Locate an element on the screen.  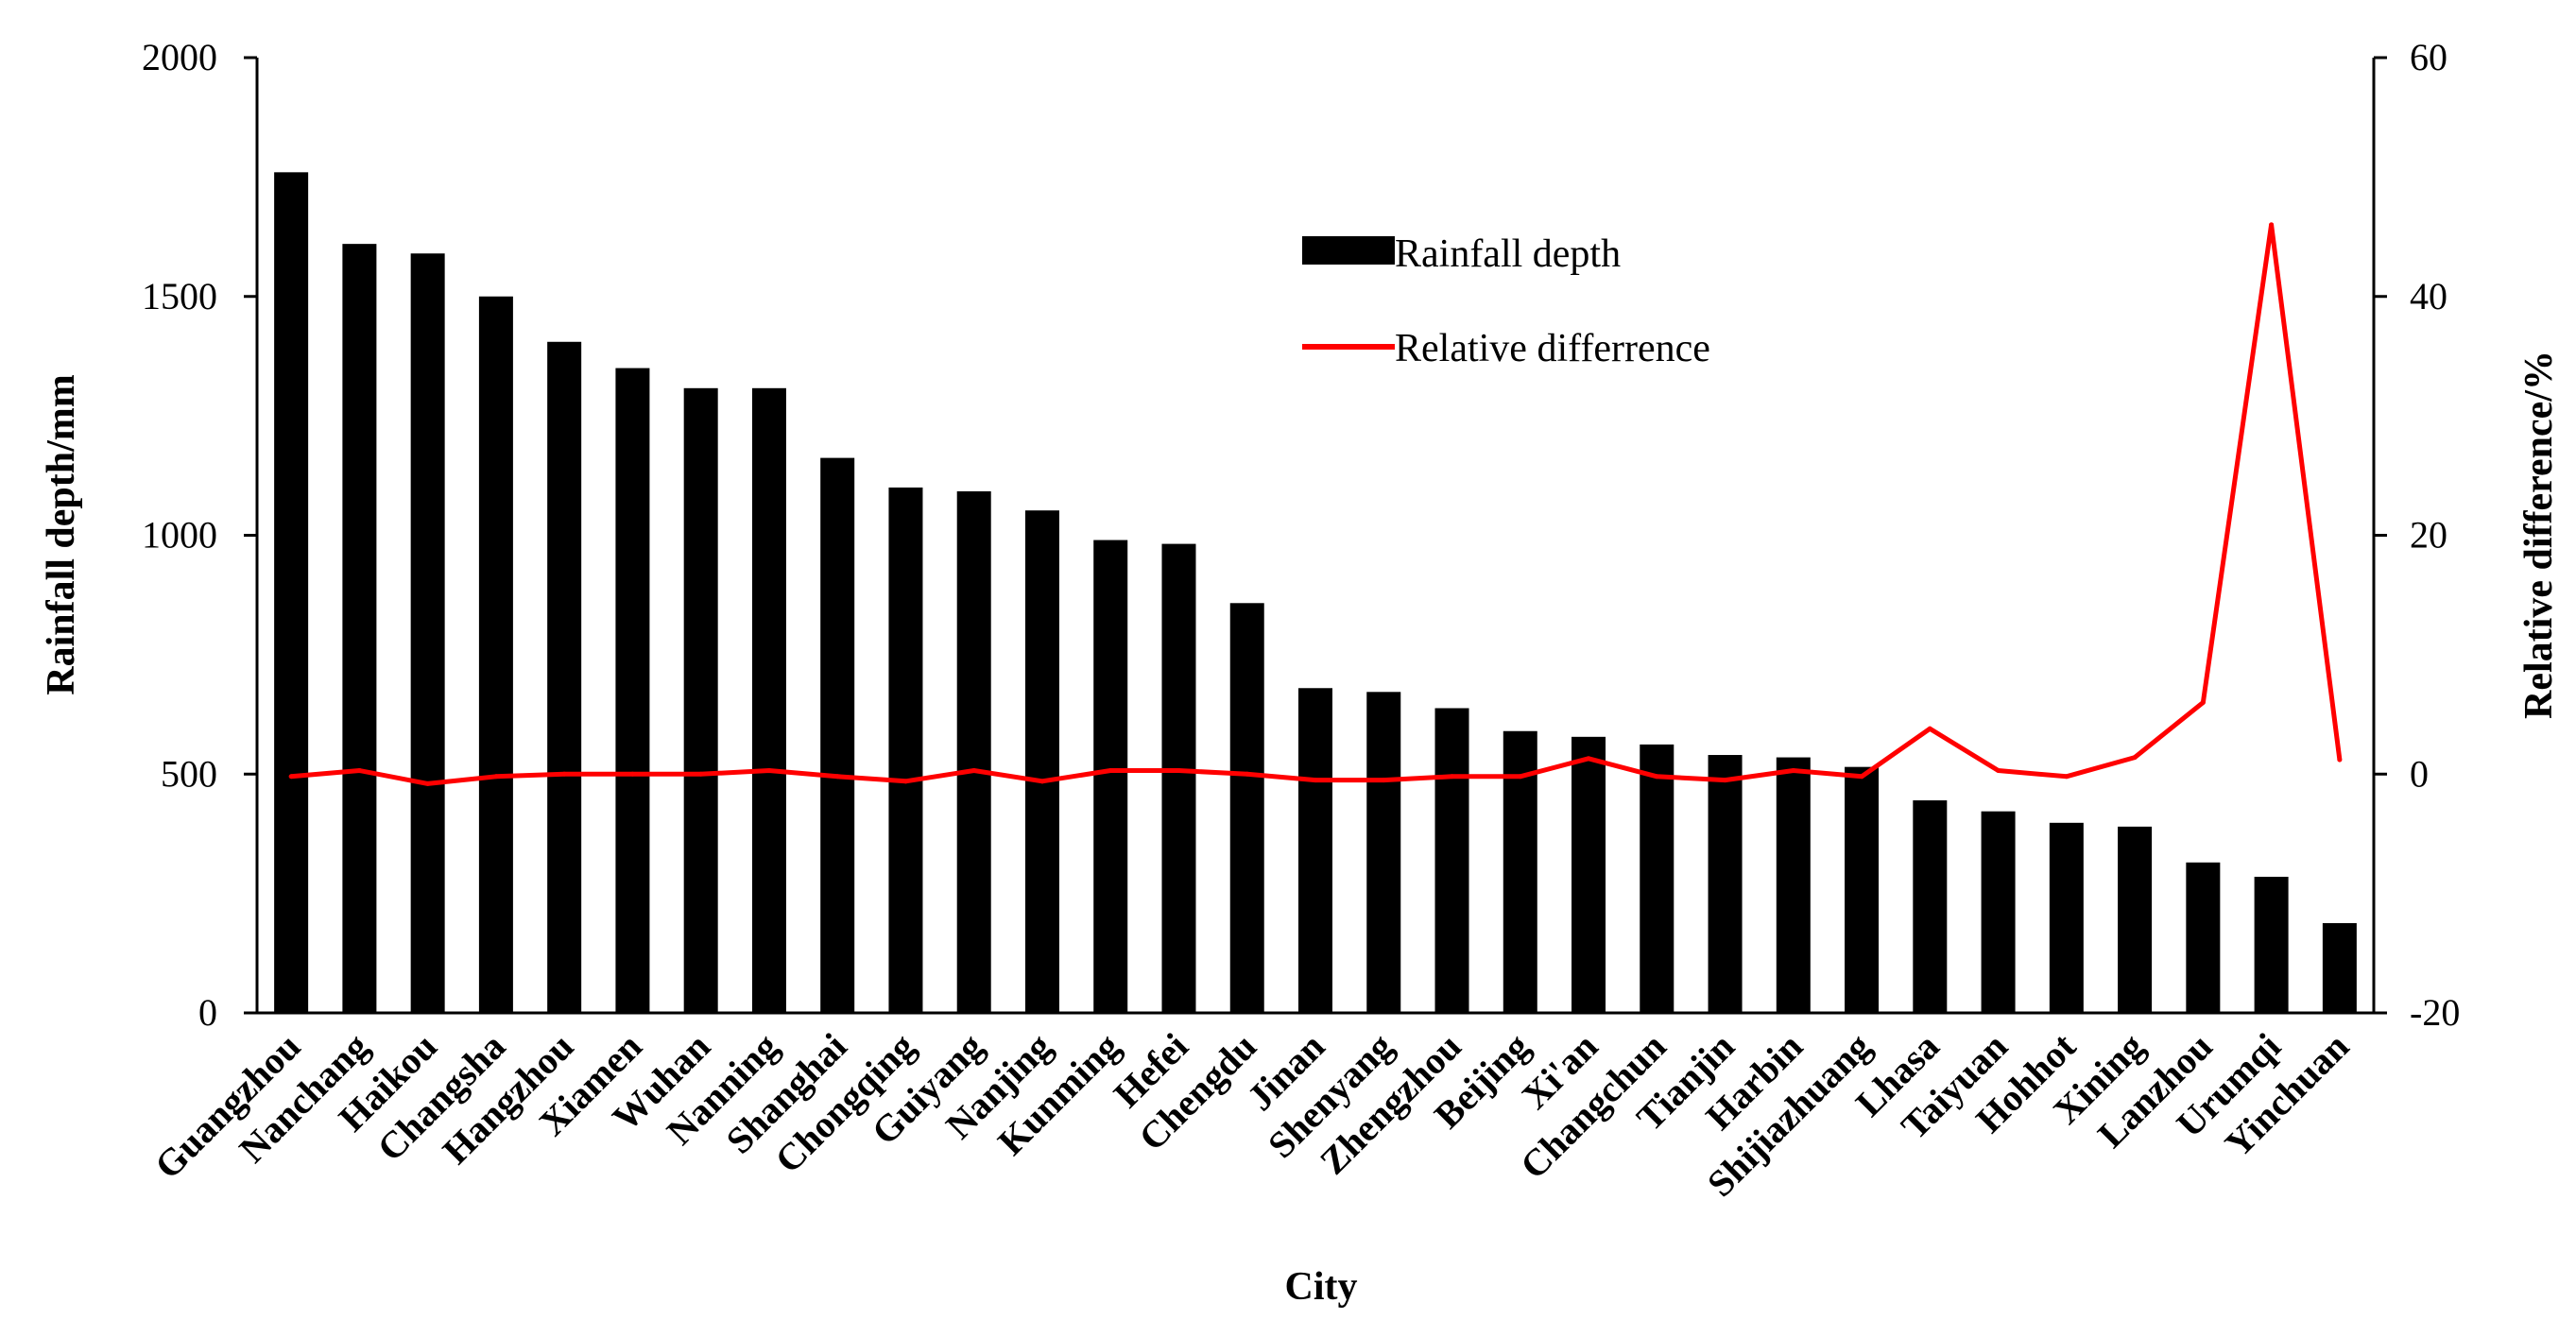
y2-tick-label: 40 is located at coordinates (2428, 296).